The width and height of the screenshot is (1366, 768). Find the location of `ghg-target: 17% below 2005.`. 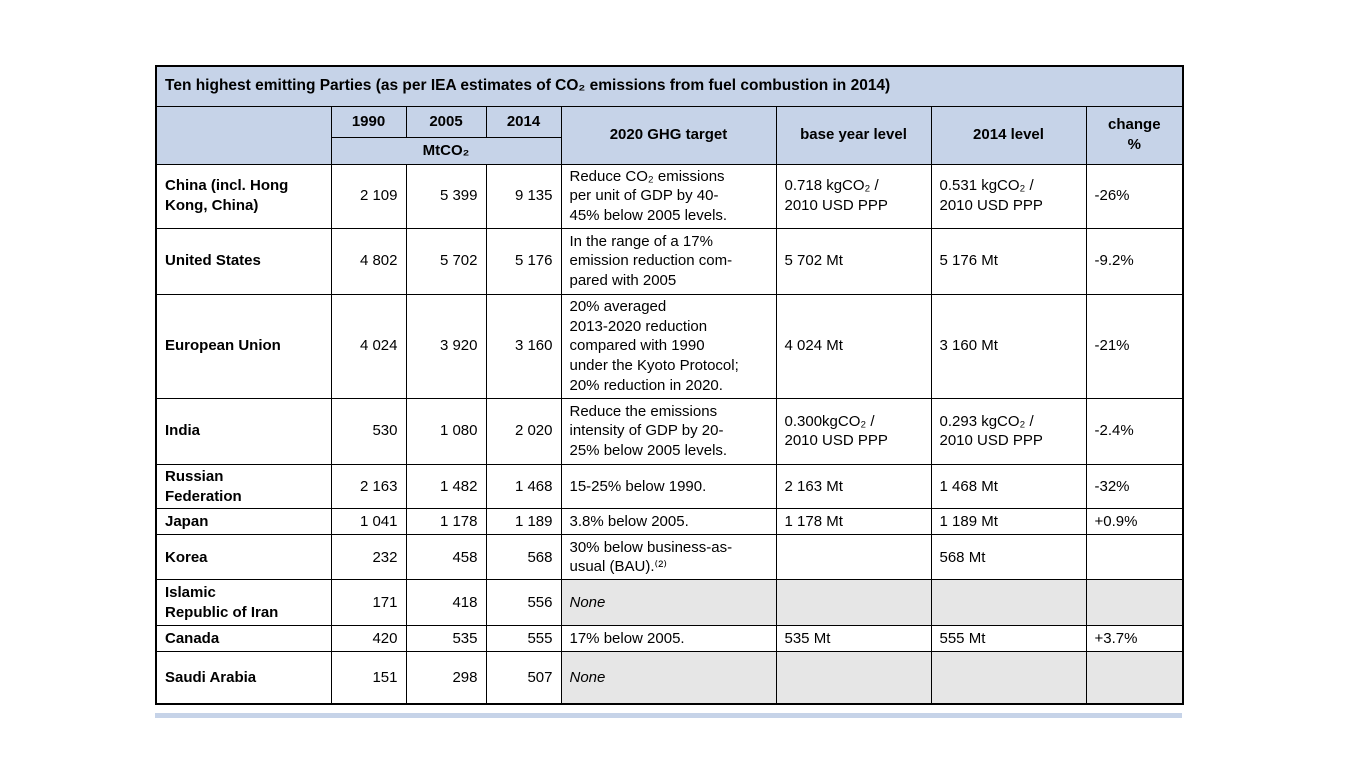

ghg-target: 17% below 2005. is located at coordinates (668, 639).